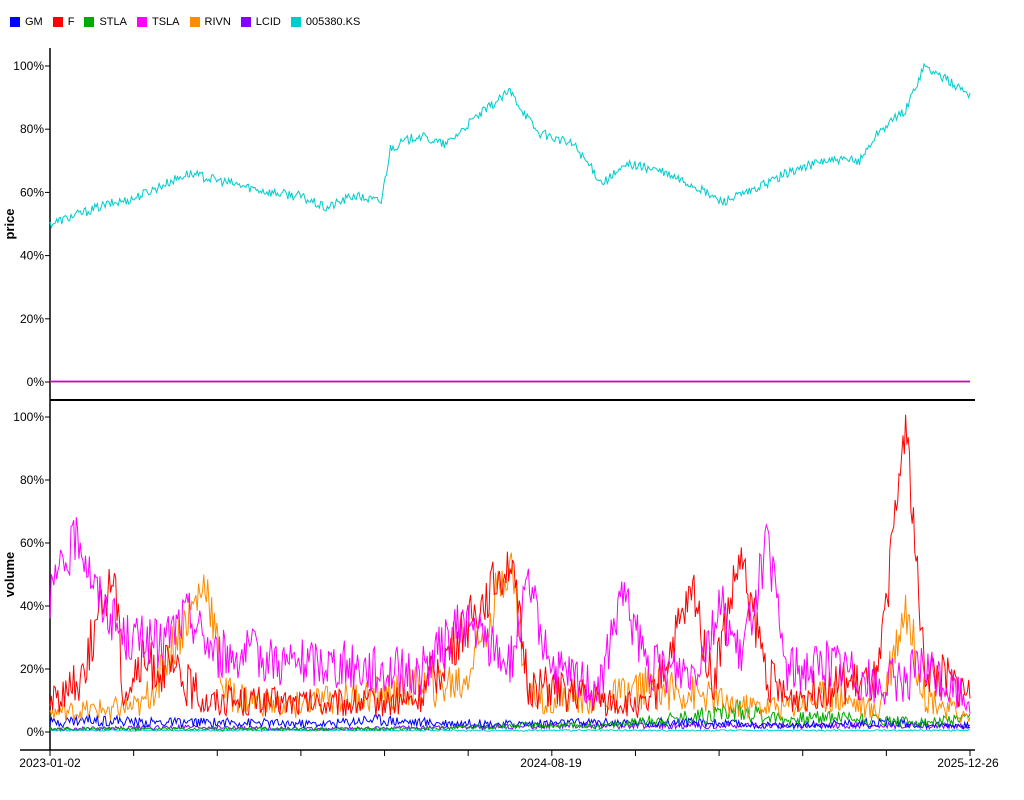 The image size is (1024, 800). I want to click on legend-label: STLA, so click(113, 22).